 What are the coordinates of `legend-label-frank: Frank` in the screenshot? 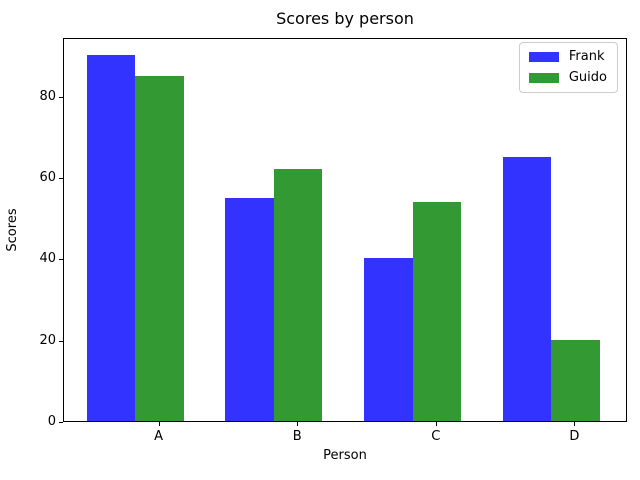 It's located at (586, 56).